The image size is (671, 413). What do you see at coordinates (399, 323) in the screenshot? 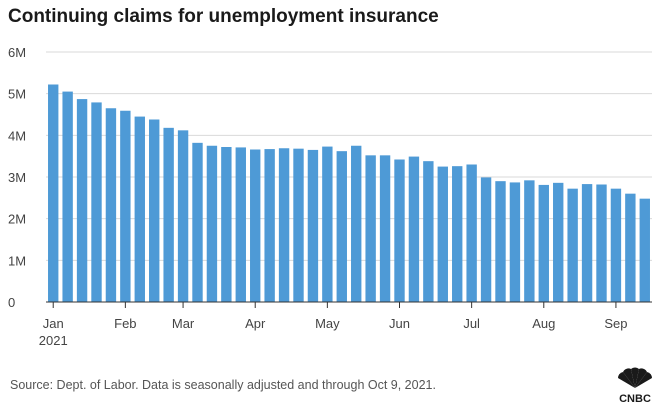
I see `x-tick-label: Jun` at bounding box center [399, 323].